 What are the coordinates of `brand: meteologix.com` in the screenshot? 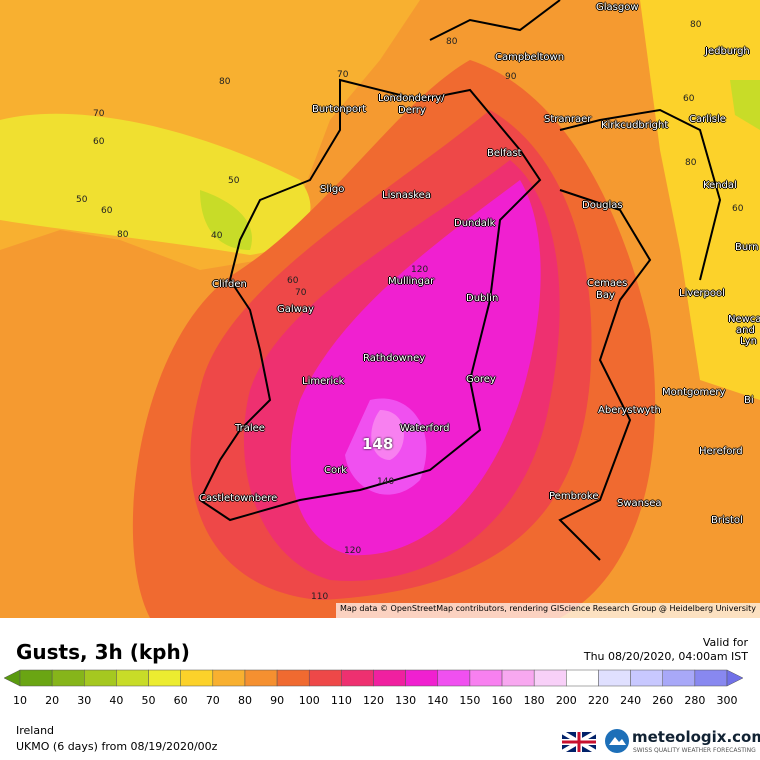 It's located at (696, 737).